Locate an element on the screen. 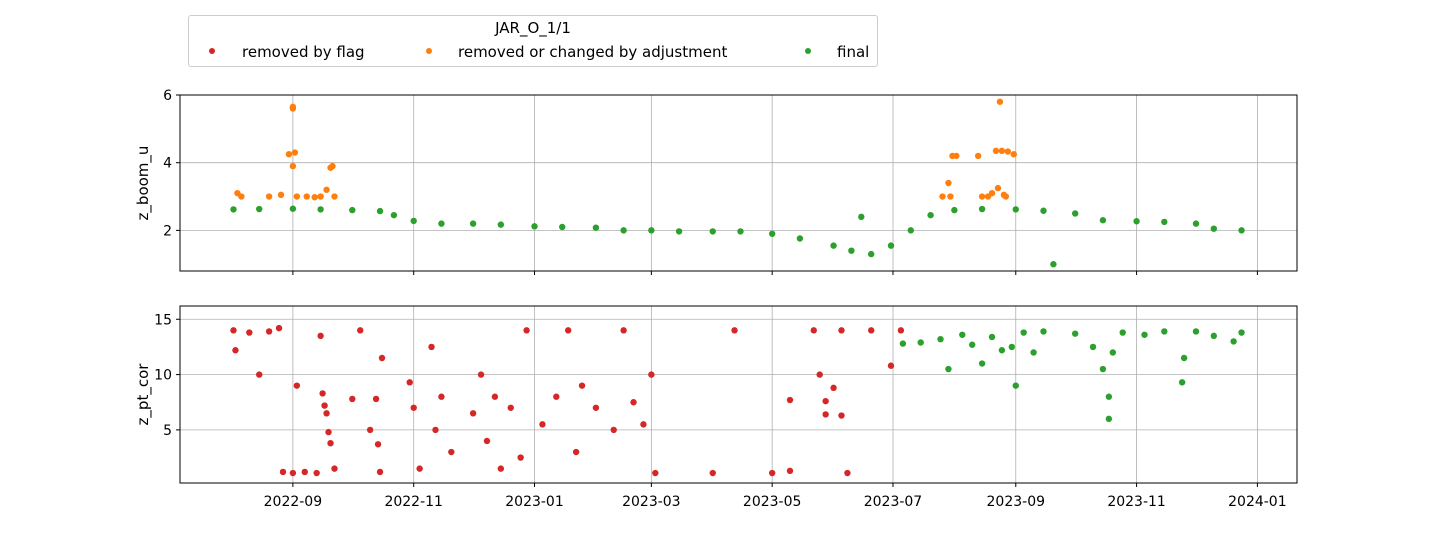 This screenshot has height=552, width=1440. y-tick-label-p1-0: 5 is located at coordinates (167, 431).